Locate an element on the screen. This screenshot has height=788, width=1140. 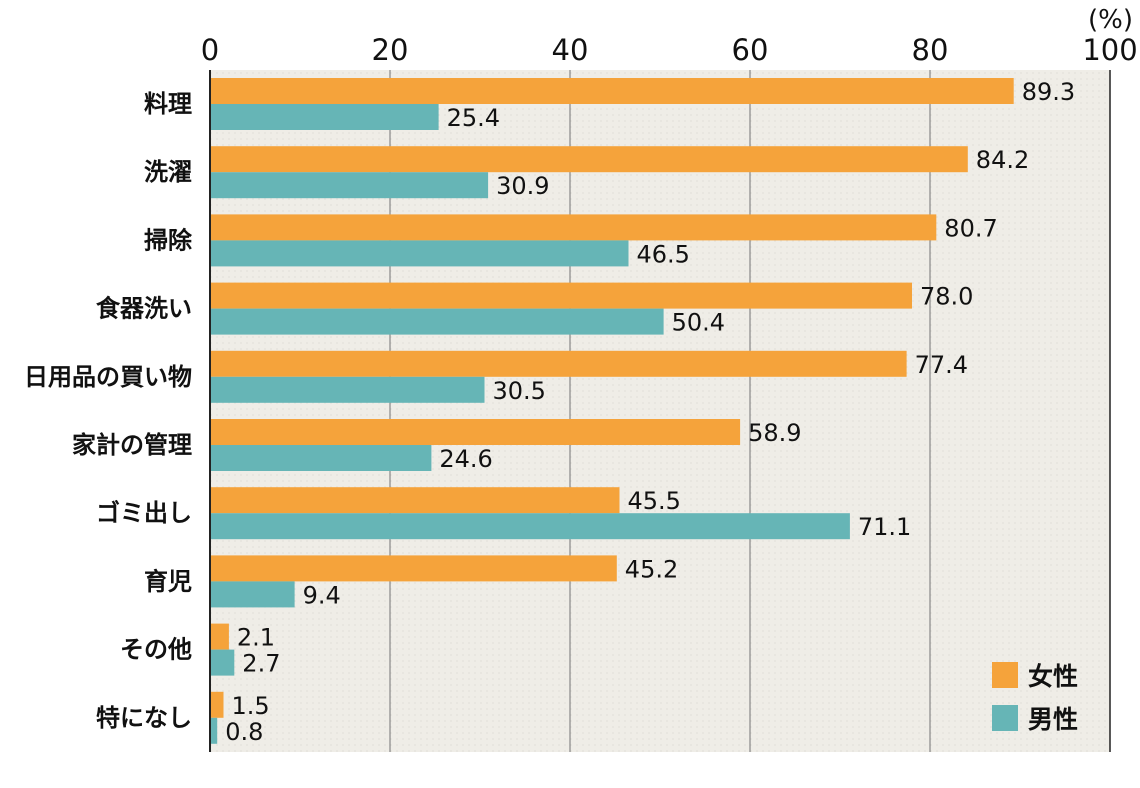
data-label: 25.4 is located at coordinates (473, 118).